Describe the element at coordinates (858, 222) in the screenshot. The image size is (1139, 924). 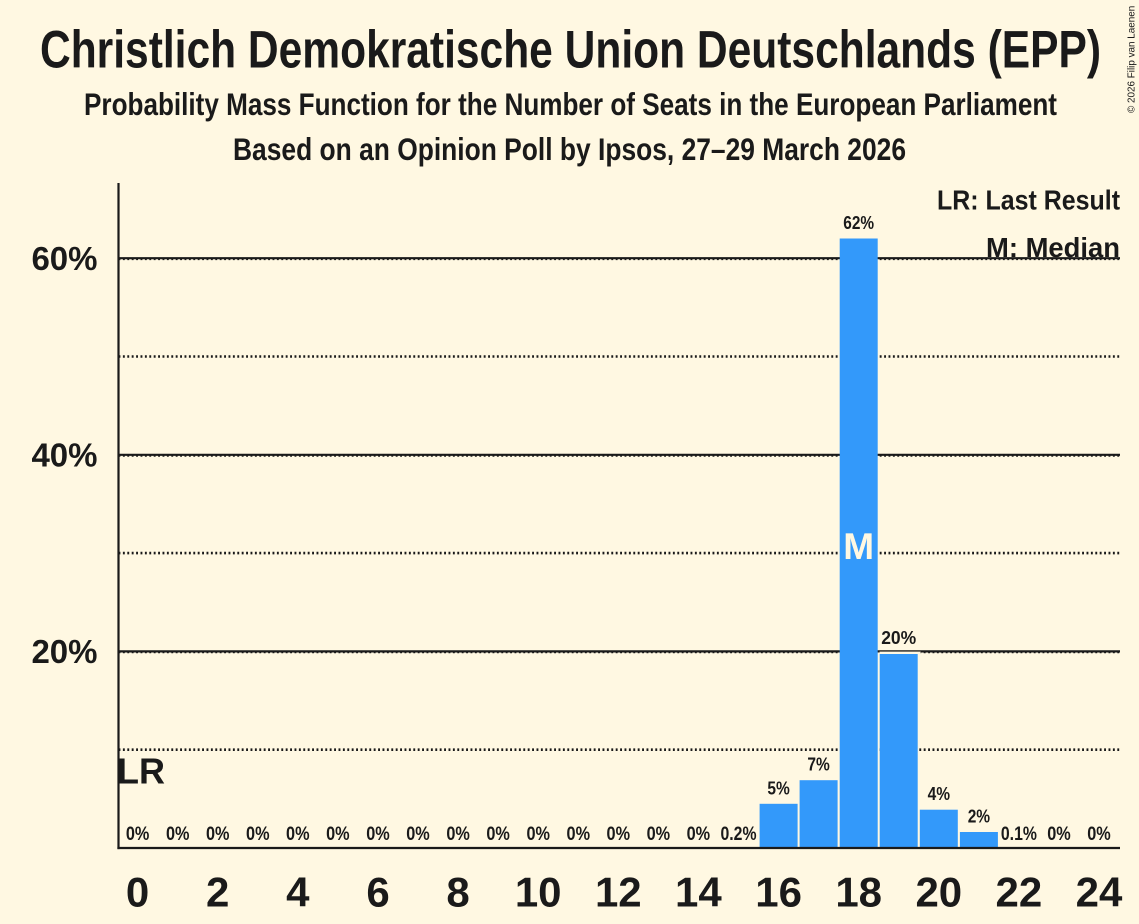
I see `svg-text: 62%` at that location.